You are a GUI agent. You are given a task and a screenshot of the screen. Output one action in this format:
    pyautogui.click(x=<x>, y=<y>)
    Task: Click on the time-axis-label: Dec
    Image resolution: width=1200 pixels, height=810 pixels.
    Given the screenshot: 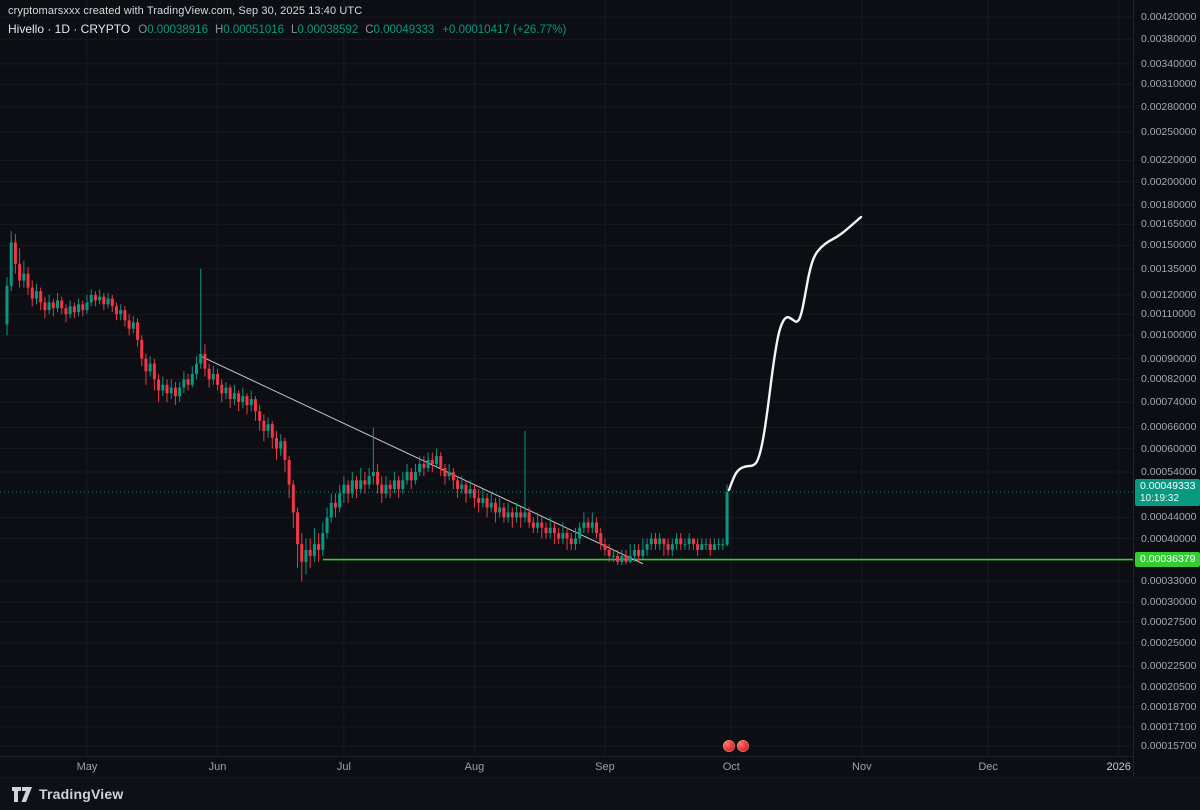 What is the action you would take?
    pyautogui.click(x=988, y=767)
    